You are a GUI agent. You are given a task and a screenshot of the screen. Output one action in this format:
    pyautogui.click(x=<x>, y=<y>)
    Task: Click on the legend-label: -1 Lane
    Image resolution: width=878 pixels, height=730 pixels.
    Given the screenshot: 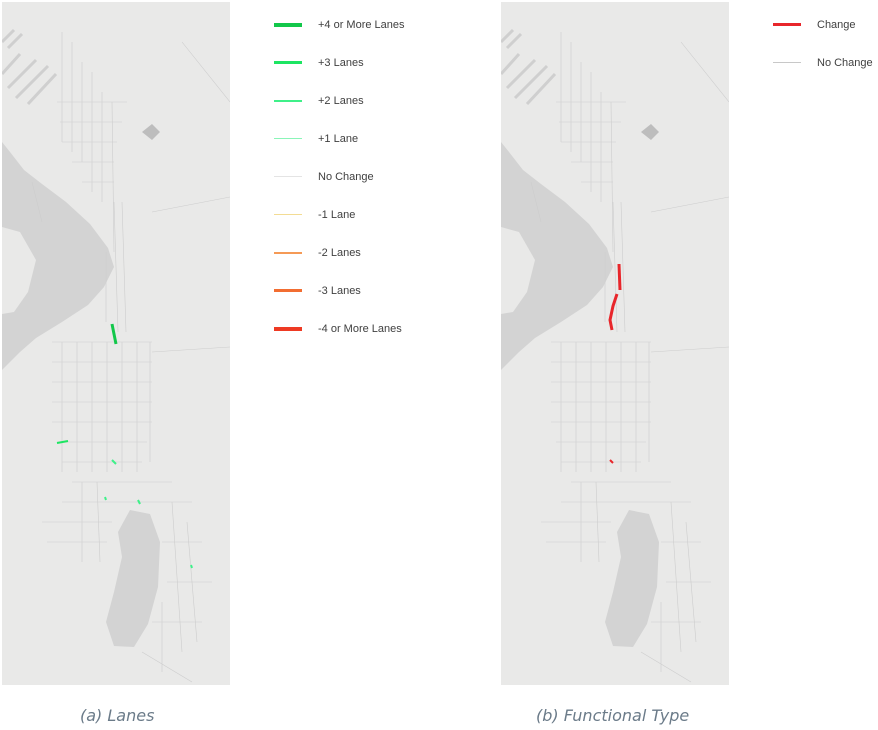 What is the action you would take?
    pyautogui.click(x=337, y=215)
    